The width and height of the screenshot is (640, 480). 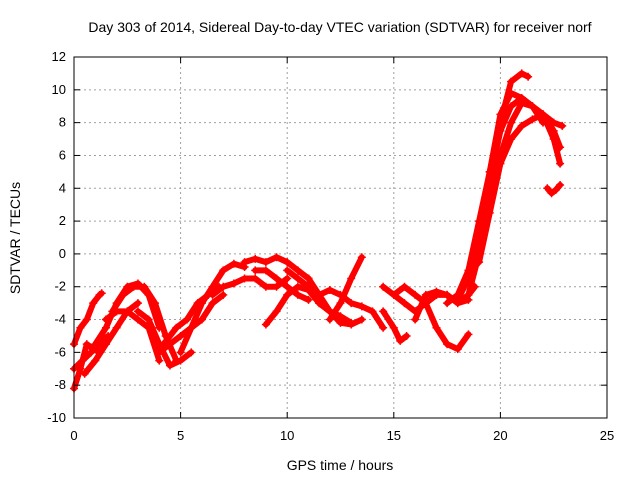 I want to click on y-tick-label: 8, so click(x=62, y=122).